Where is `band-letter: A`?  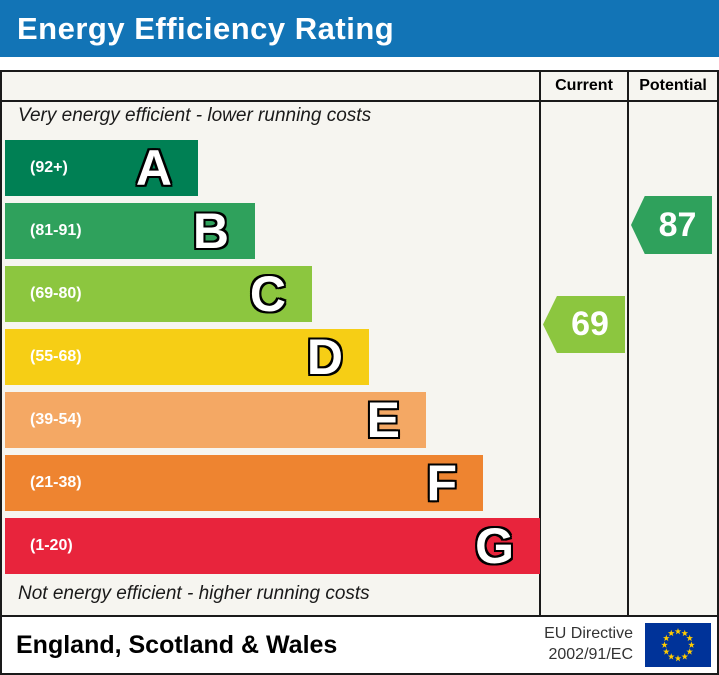 band-letter: A is located at coordinates (154, 168).